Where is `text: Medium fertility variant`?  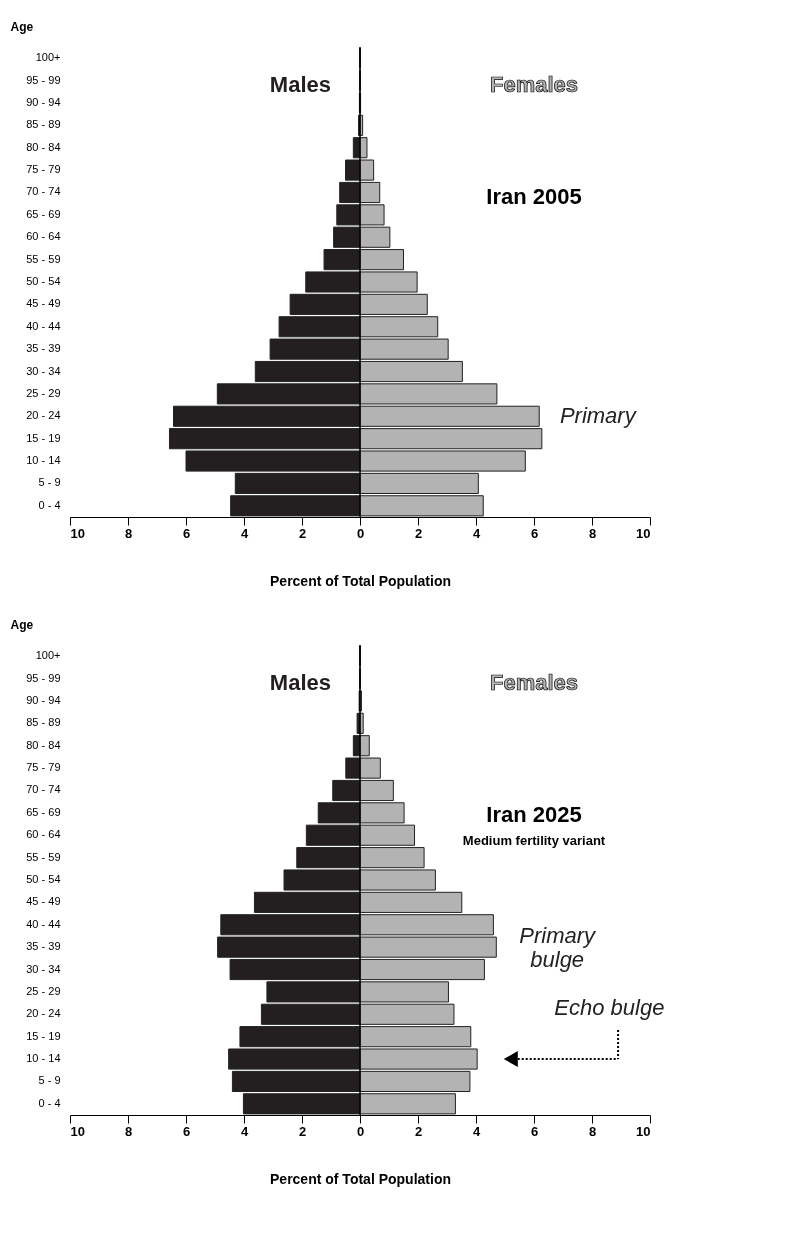 text: Medium fertility variant is located at coordinates (534, 840).